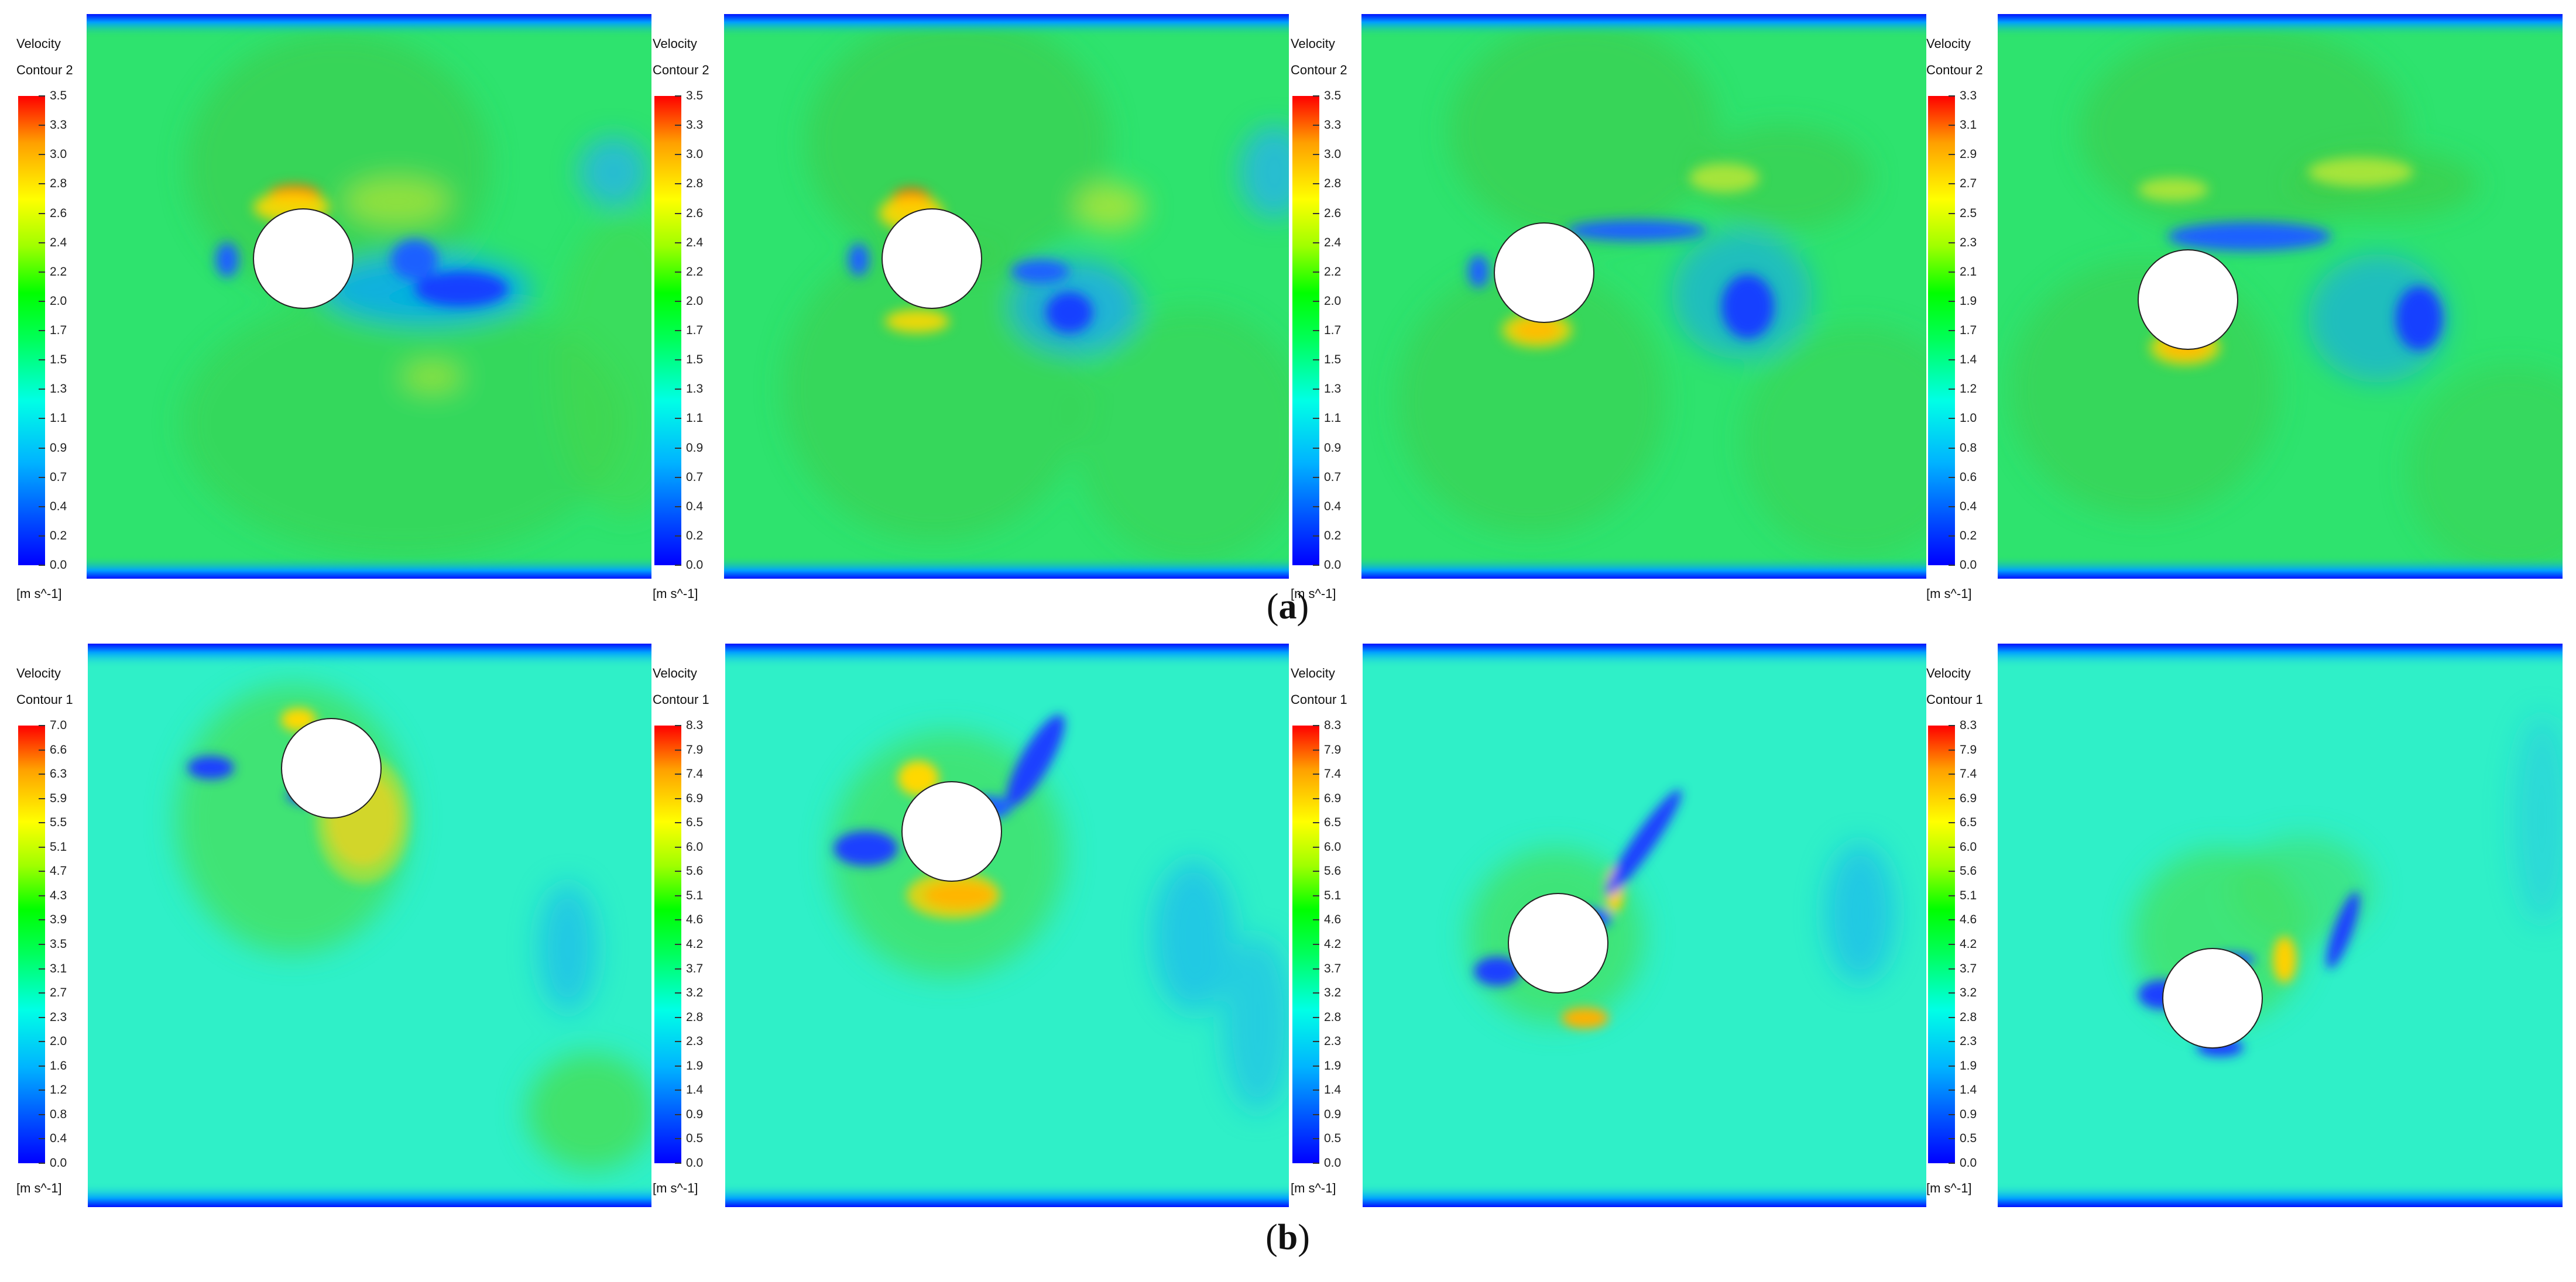 The image size is (2576, 1282). I want to click on legend-tick-label: 5.5, so click(58, 823).